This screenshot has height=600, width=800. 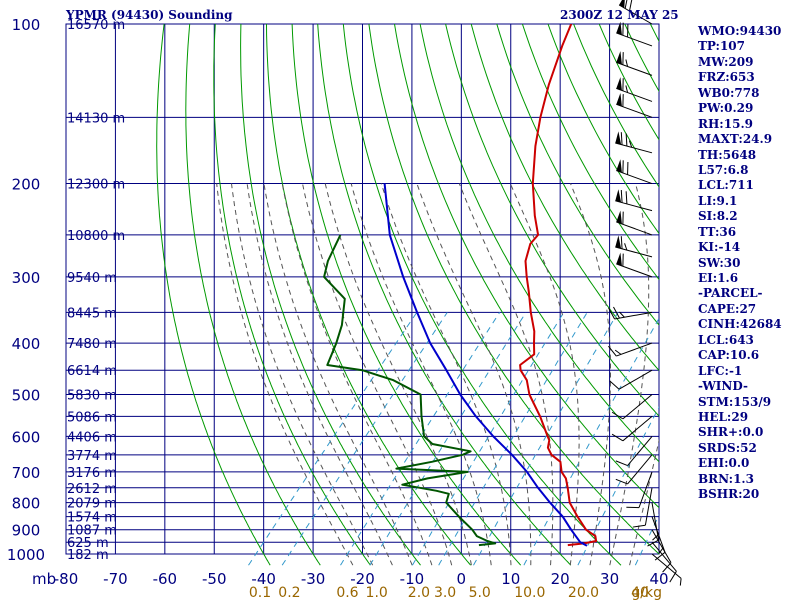 I want to click on stat-line: MAXT:24.9, so click(x=735, y=139).